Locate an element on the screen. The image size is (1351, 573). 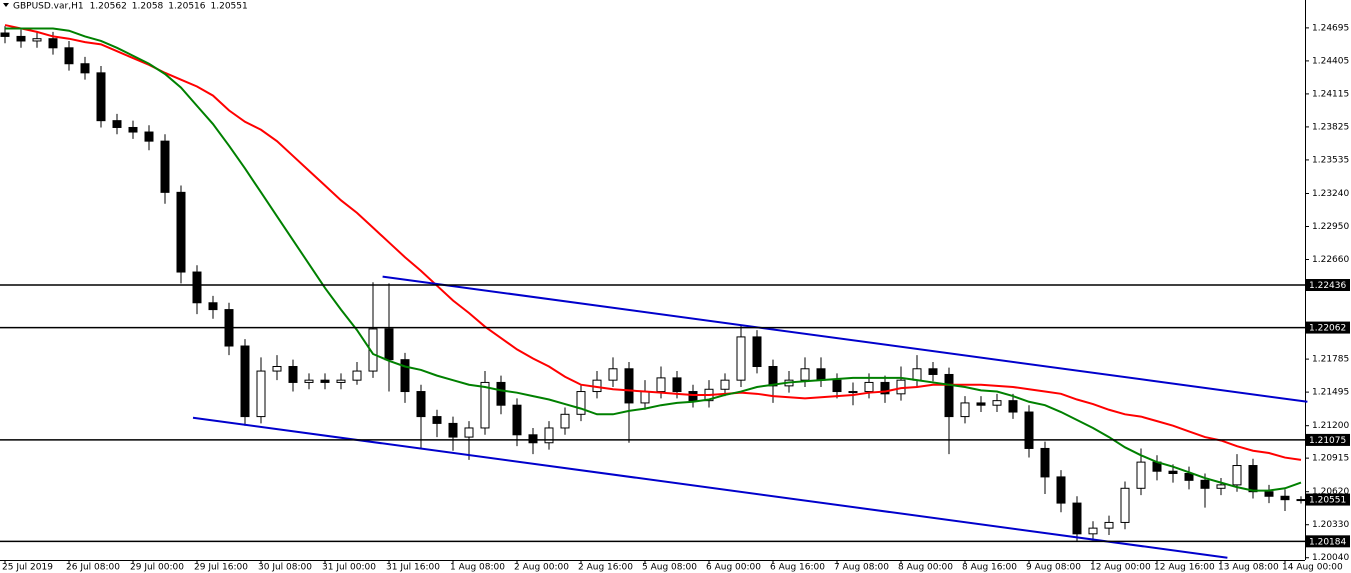
symbol: GBPUSD.var,H1 is located at coordinates (48, 7).